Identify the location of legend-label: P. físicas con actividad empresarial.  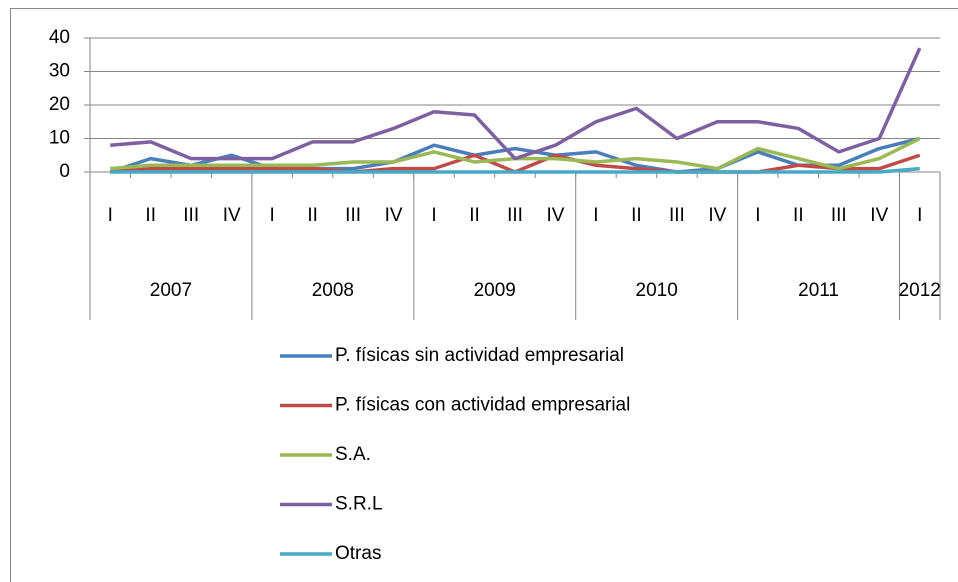
(482, 405).